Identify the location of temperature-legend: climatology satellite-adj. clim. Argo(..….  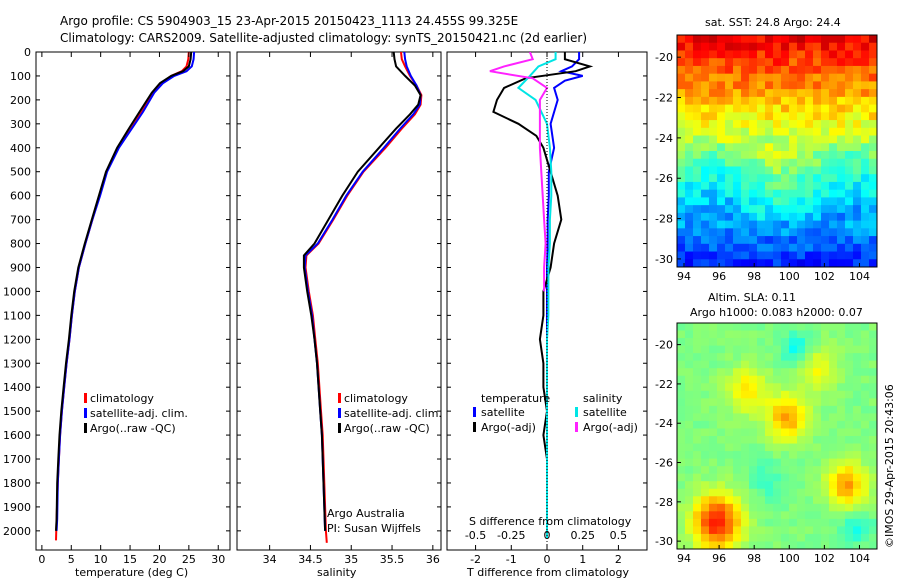
(136, 413).